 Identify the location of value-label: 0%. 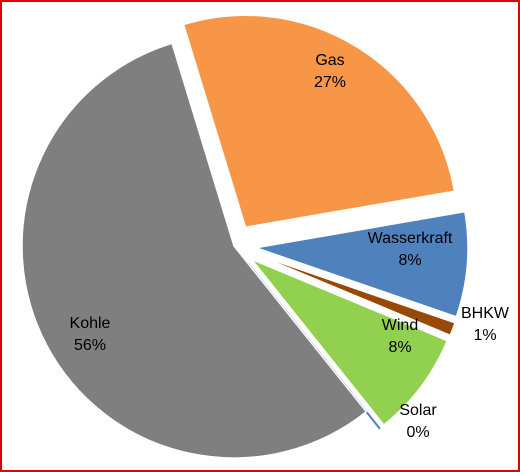
(417, 432).